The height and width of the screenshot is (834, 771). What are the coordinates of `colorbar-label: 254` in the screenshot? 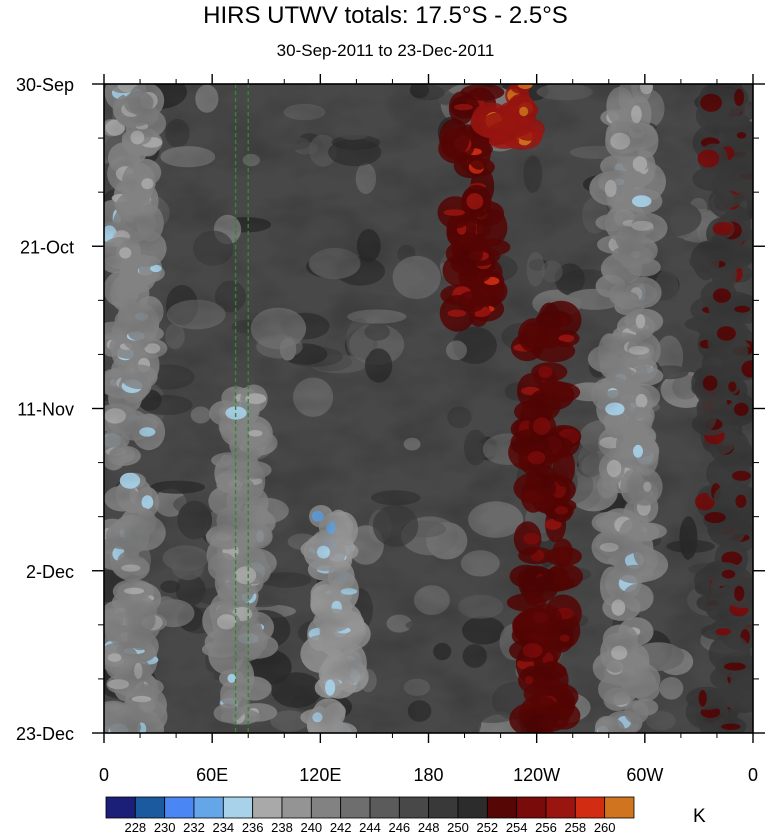 It's located at (517, 827).